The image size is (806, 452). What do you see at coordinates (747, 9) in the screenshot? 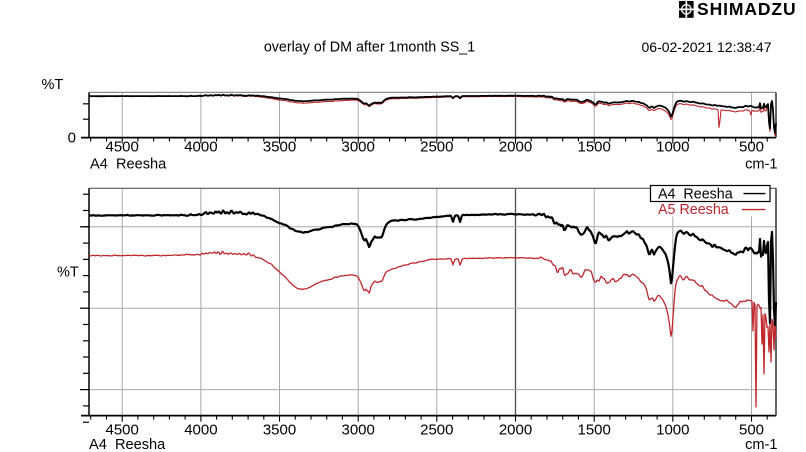
I see `svg-text: SHIMADZU` at bounding box center [747, 9].